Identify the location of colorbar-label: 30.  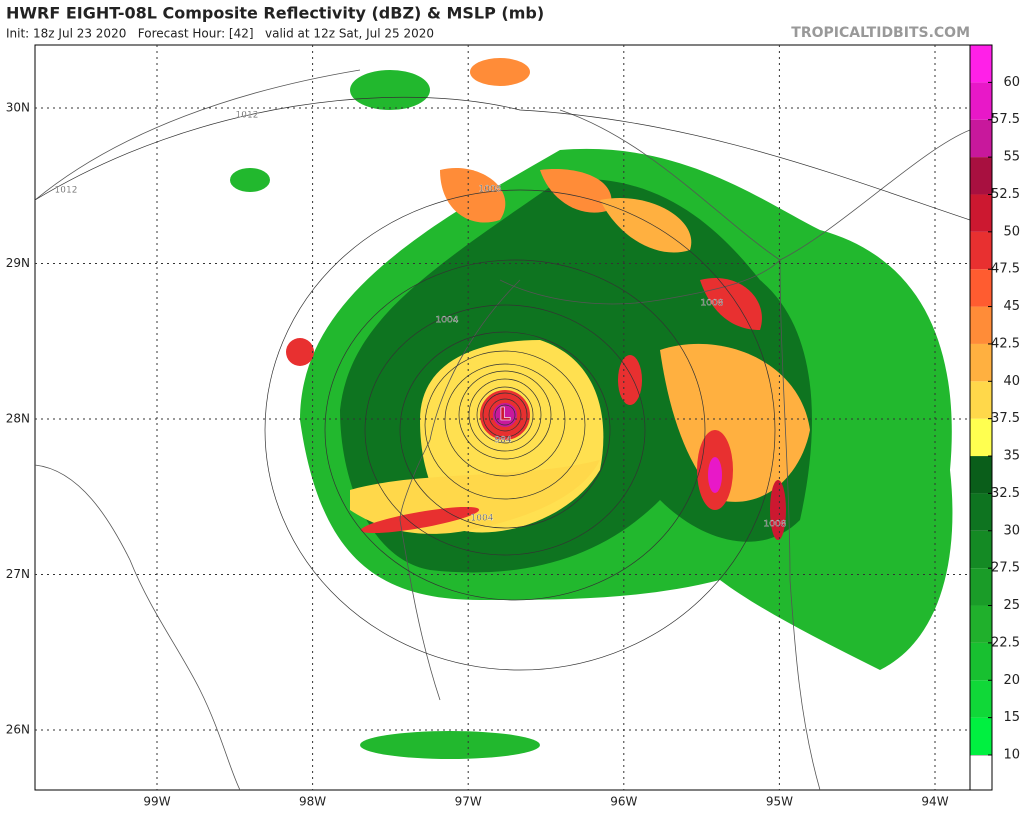
(1011, 530).